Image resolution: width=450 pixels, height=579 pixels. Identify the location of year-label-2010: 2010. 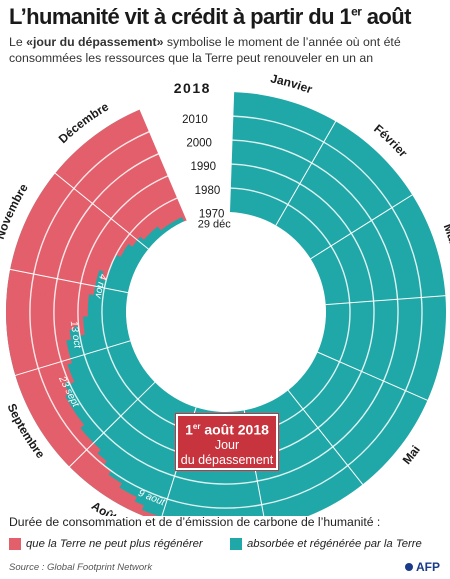
(195, 120).